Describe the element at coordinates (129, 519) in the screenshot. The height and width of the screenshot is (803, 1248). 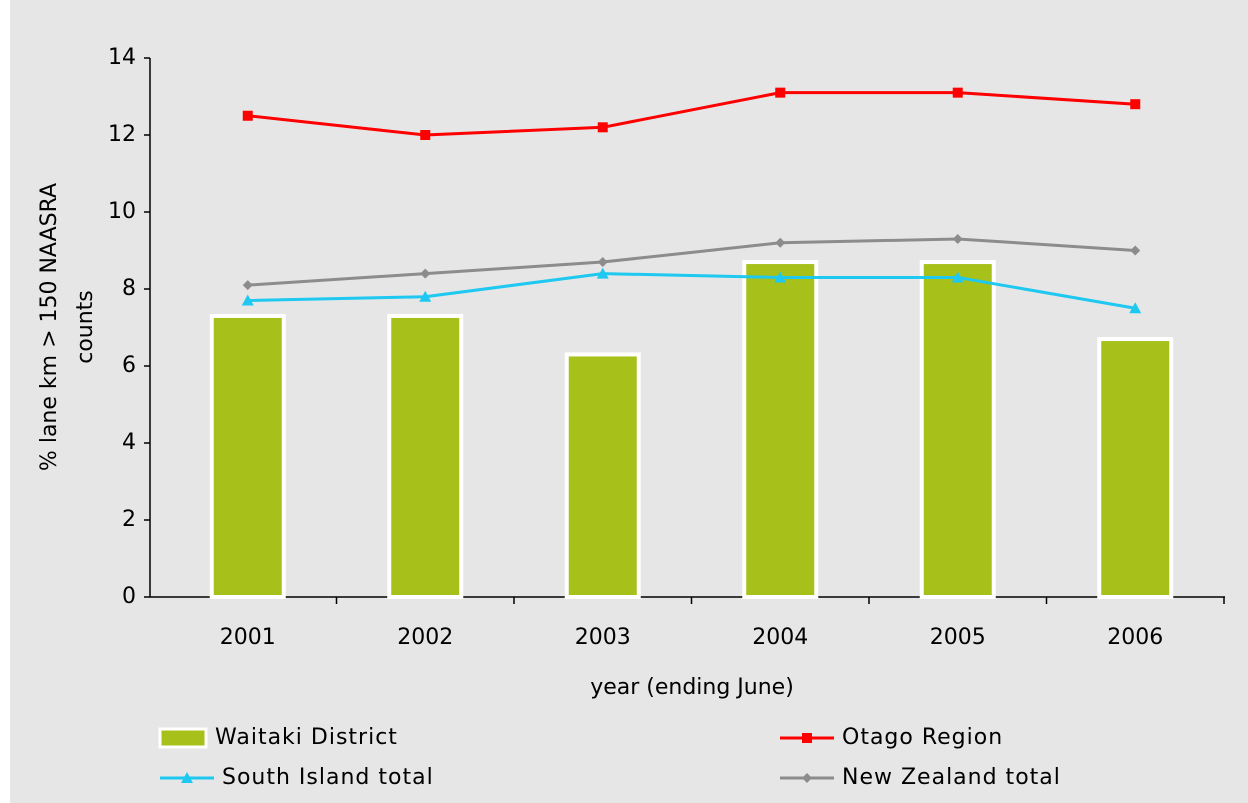
I see `y-tick-label: 2` at that location.